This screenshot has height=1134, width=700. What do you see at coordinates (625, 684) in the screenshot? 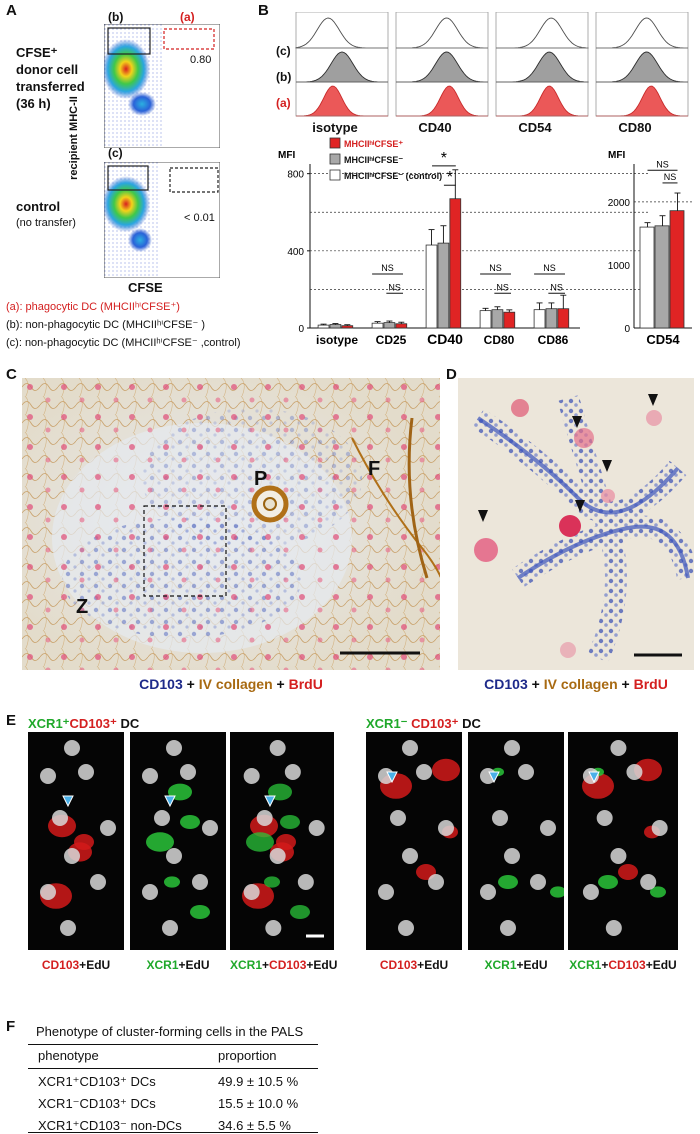
I see `caption-d-plus2: +` at bounding box center [625, 684].